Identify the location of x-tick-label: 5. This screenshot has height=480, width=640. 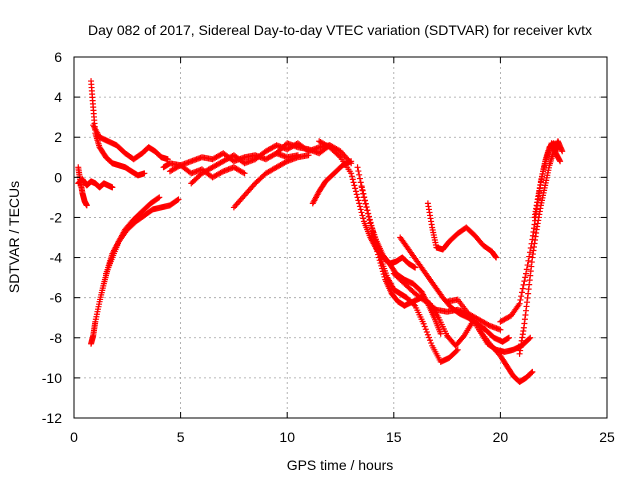
(181, 437).